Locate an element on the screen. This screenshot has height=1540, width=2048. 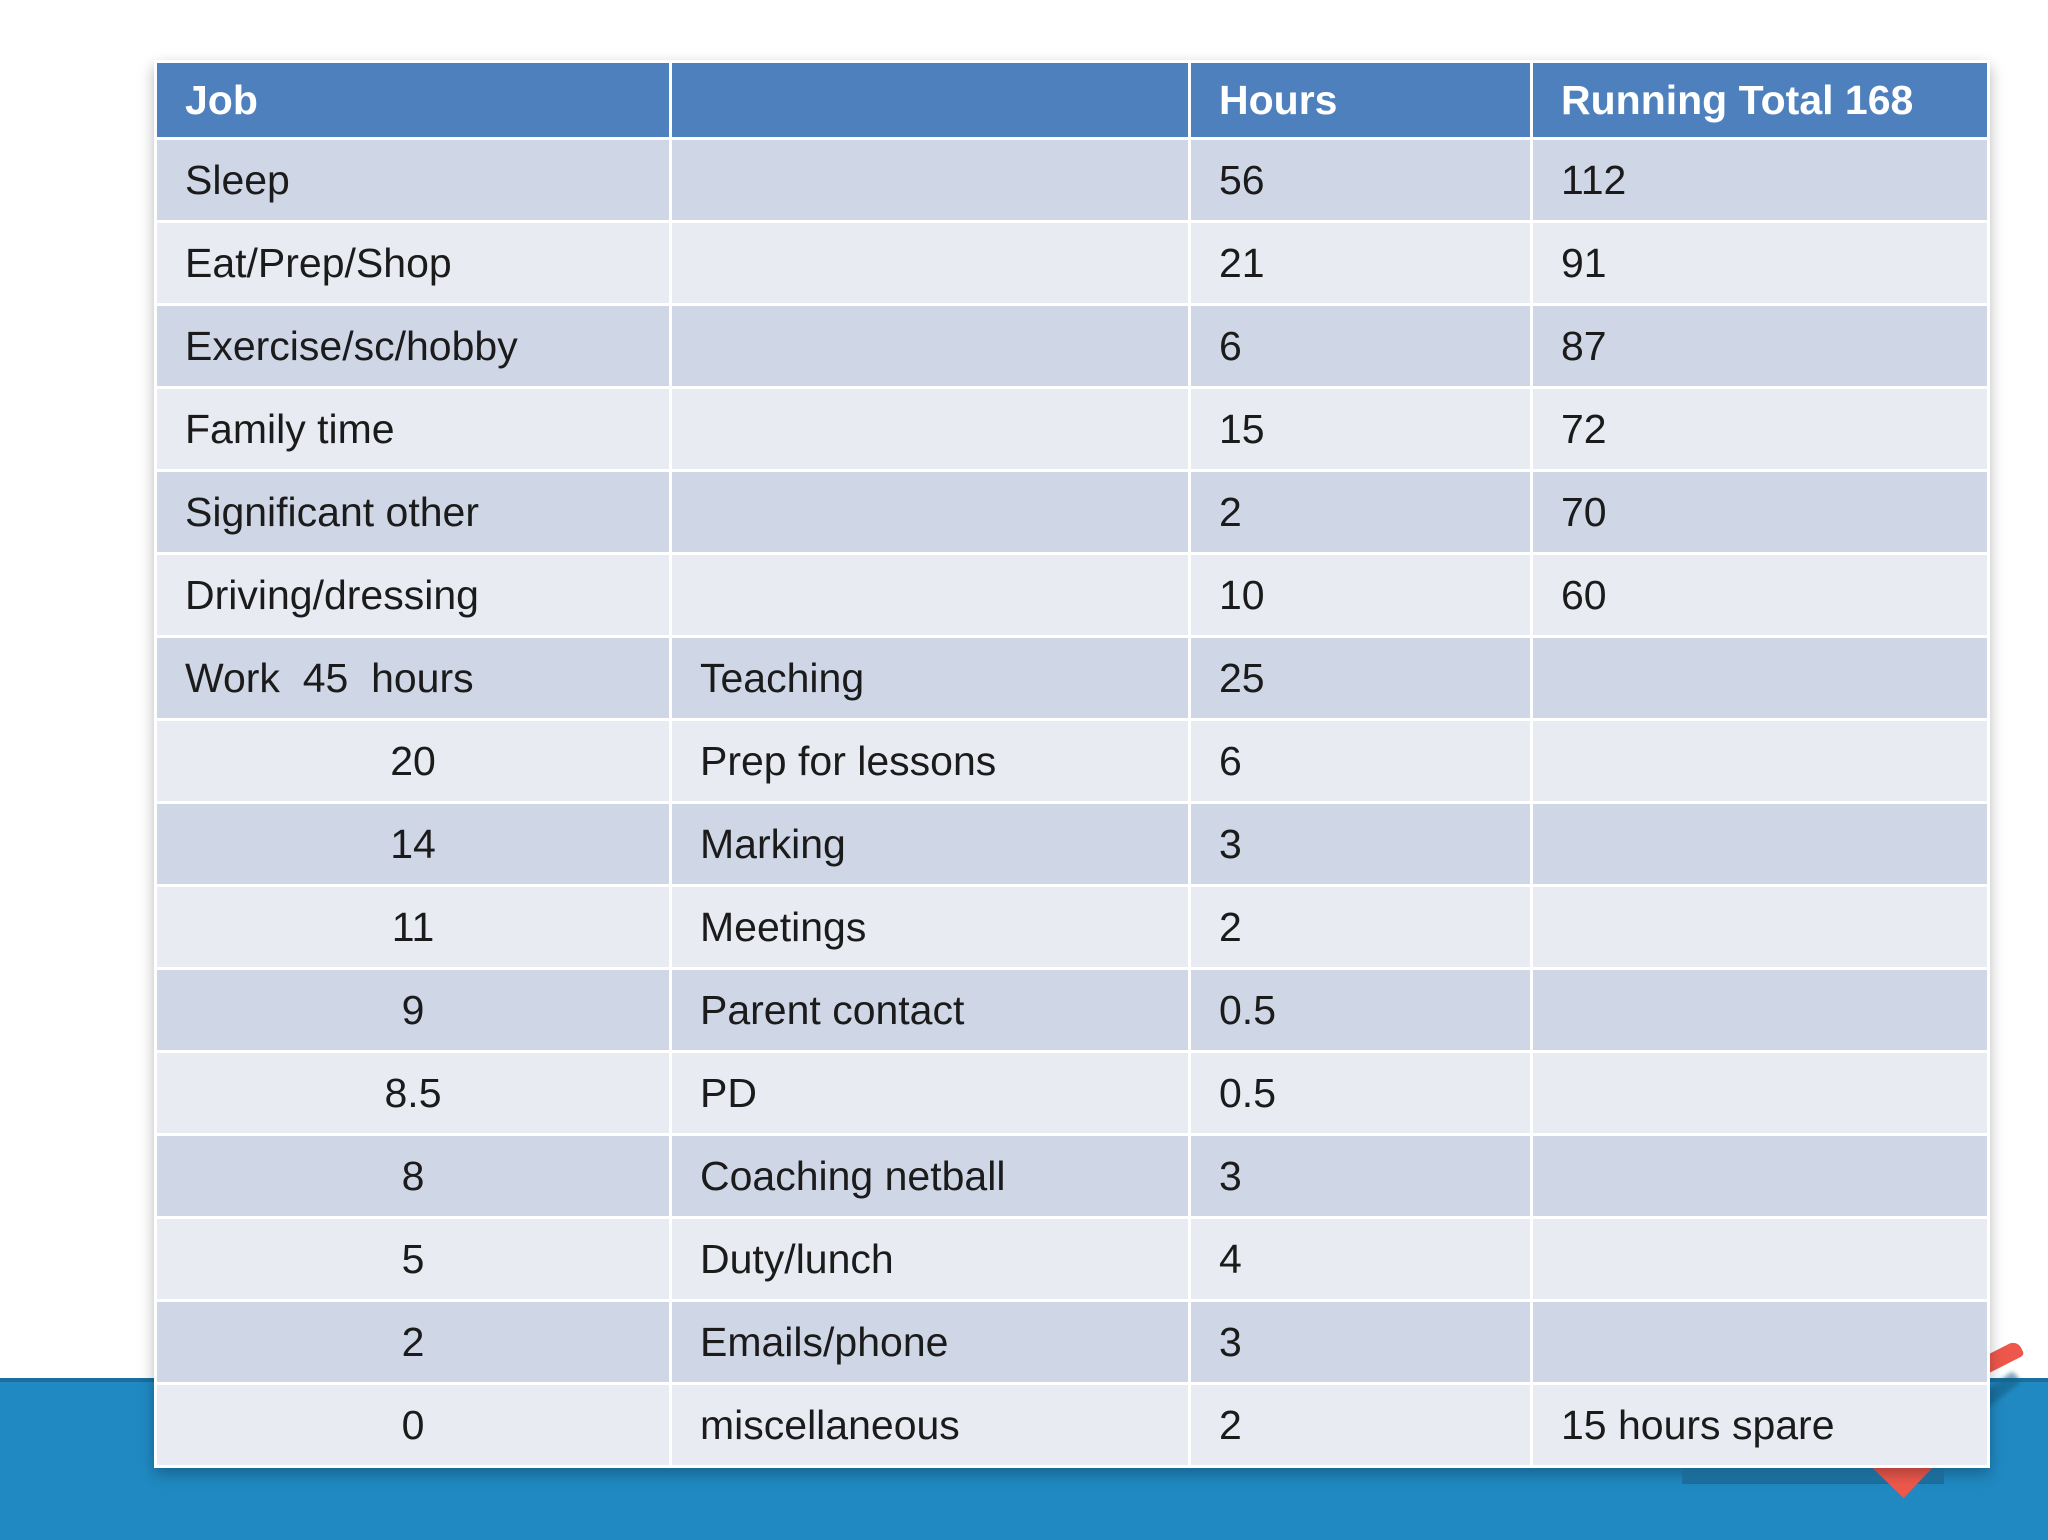
cell-detail: Coaching netball is located at coordinates (930, 1176).